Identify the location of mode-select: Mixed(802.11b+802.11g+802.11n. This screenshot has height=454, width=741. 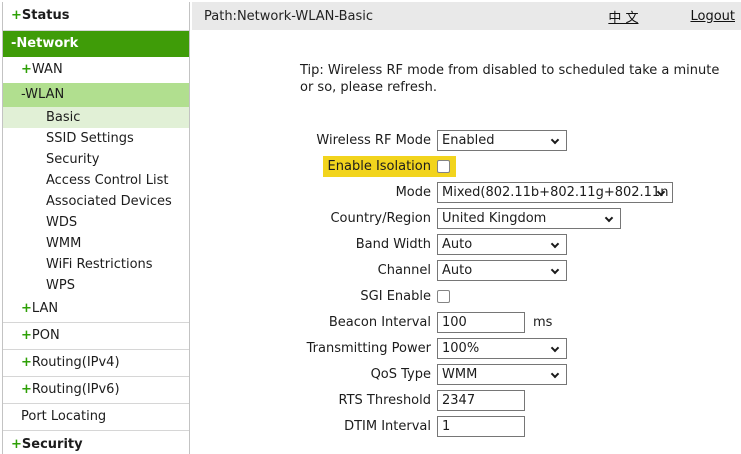
(555, 192).